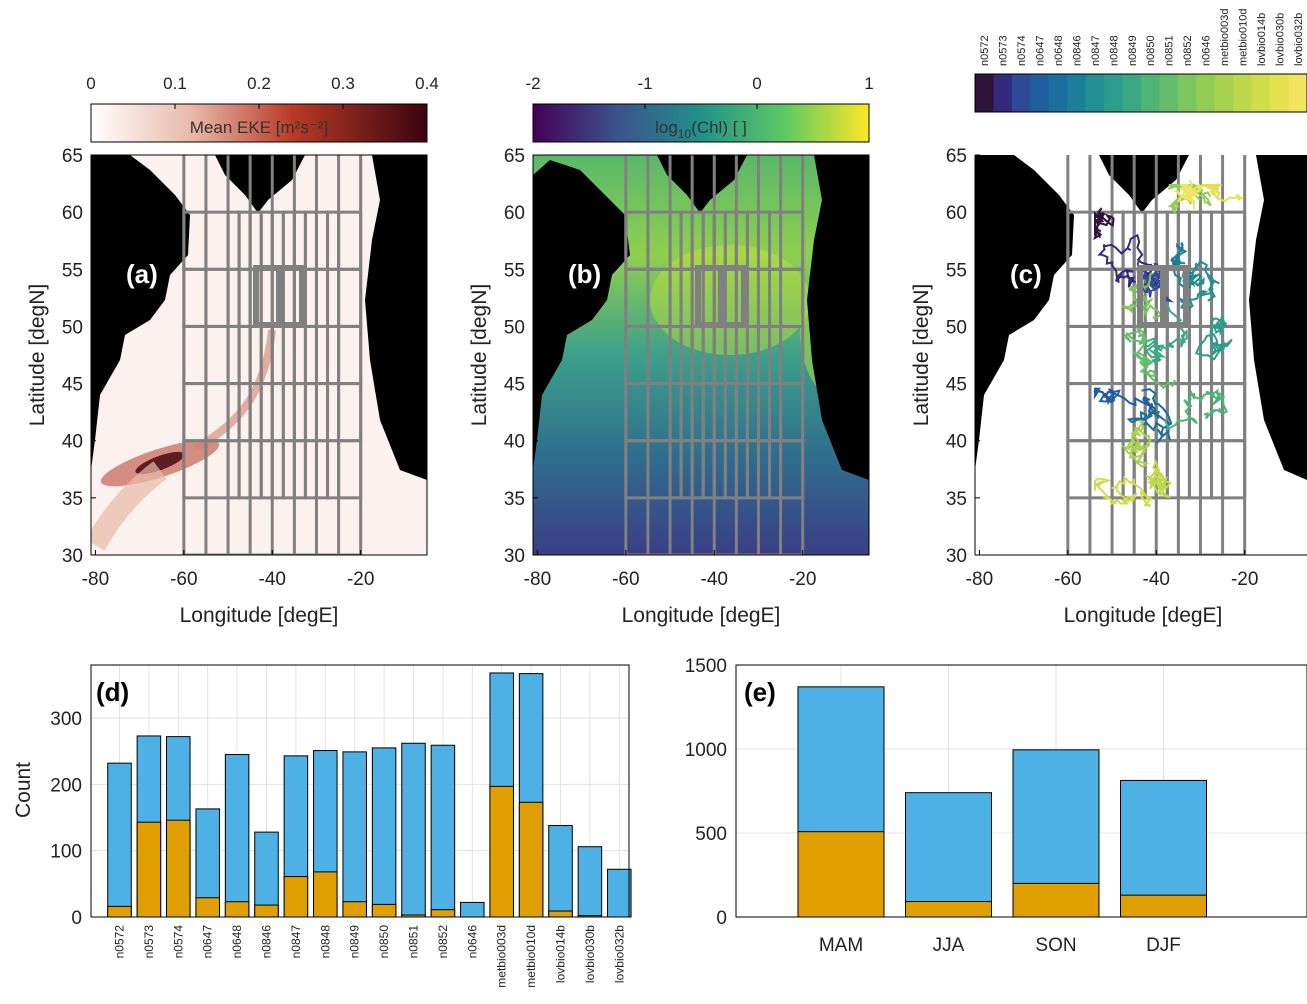 This screenshot has width=1307, height=1004. Describe the element at coordinates (1114, 93) in the screenshot. I see `float-color-n0848` at that location.